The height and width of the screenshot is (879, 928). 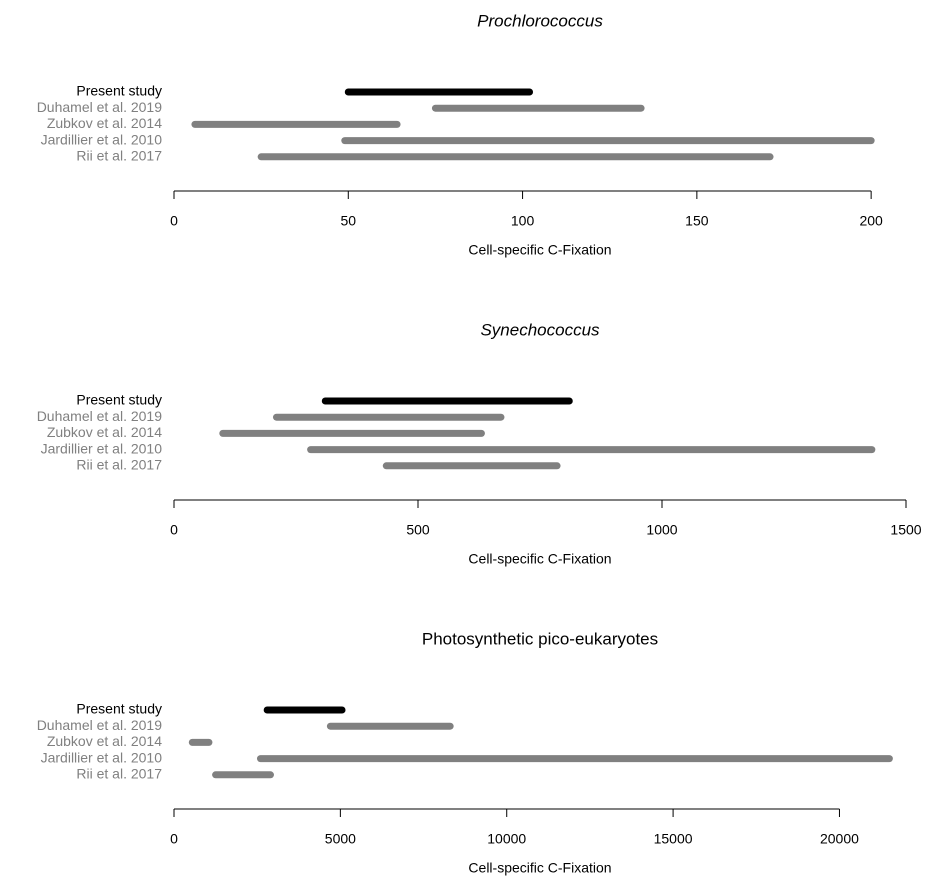 I want to click on x-tick-label: 1500, so click(x=905, y=530).